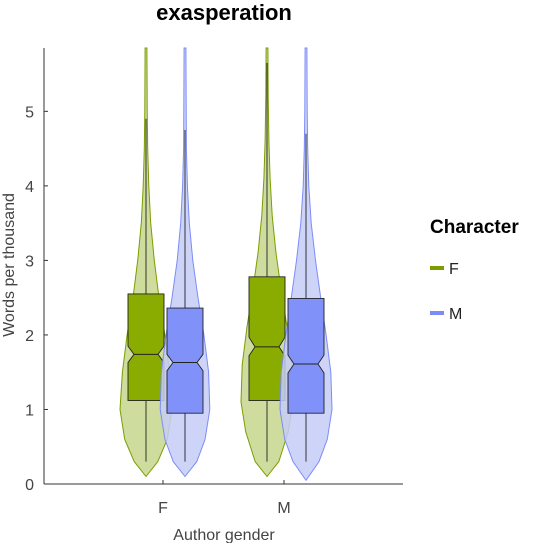 Image resolution: width=534 pixels, height=543 pixels. Describe the element at coordinates (29, 261) in the screenshot. I see `y-tick-label: 3` at that location.